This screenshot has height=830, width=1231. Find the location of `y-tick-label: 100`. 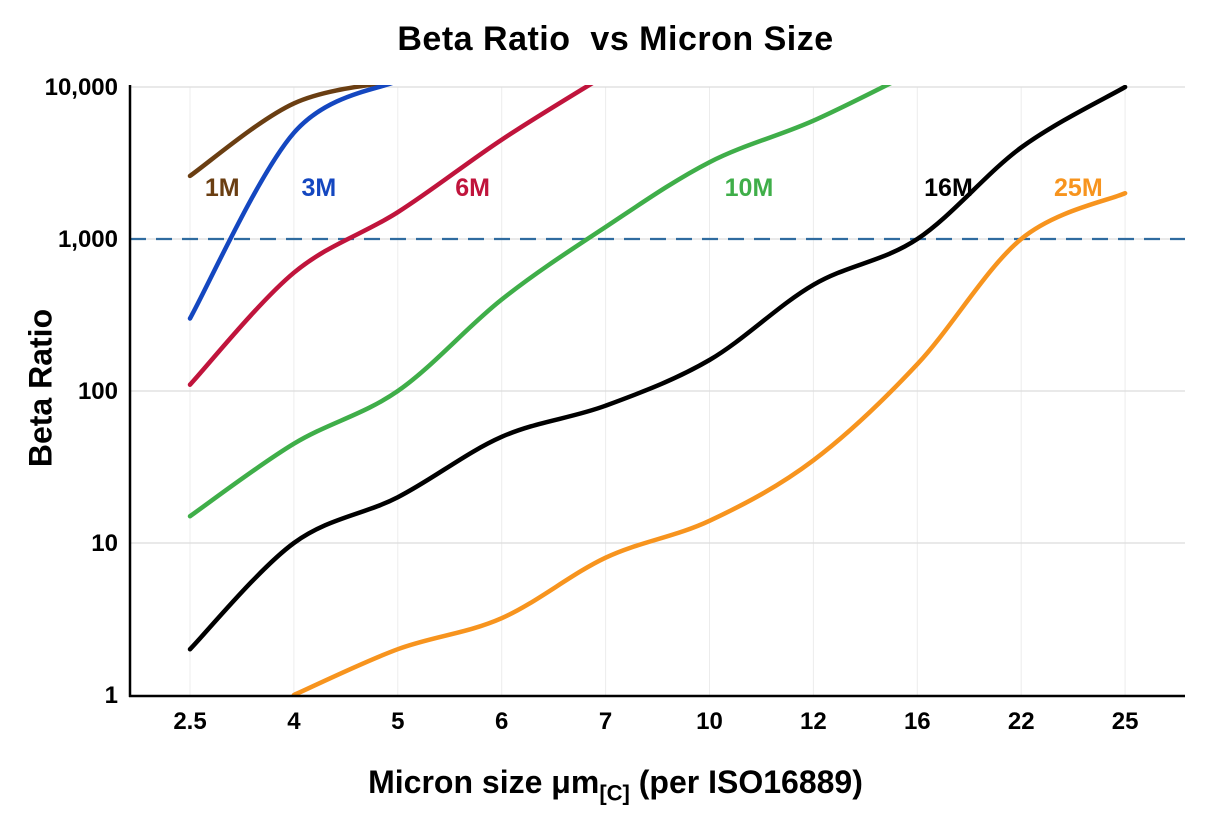

y-tick-label: 100 is located at coordinates (98, 391).